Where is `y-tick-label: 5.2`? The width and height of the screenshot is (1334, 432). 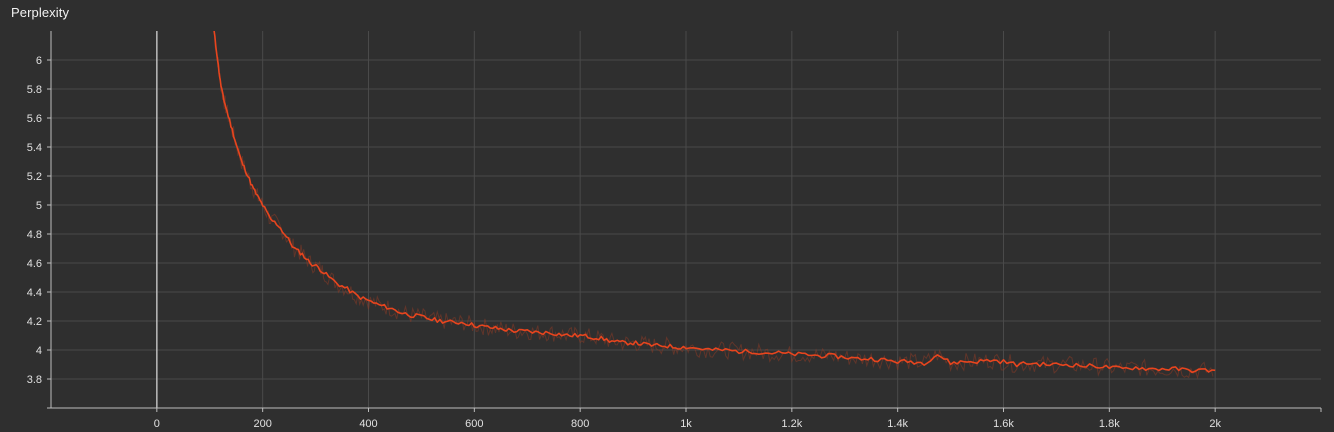
y-tick-label: 5.2 is located at coordinates (34, 177).